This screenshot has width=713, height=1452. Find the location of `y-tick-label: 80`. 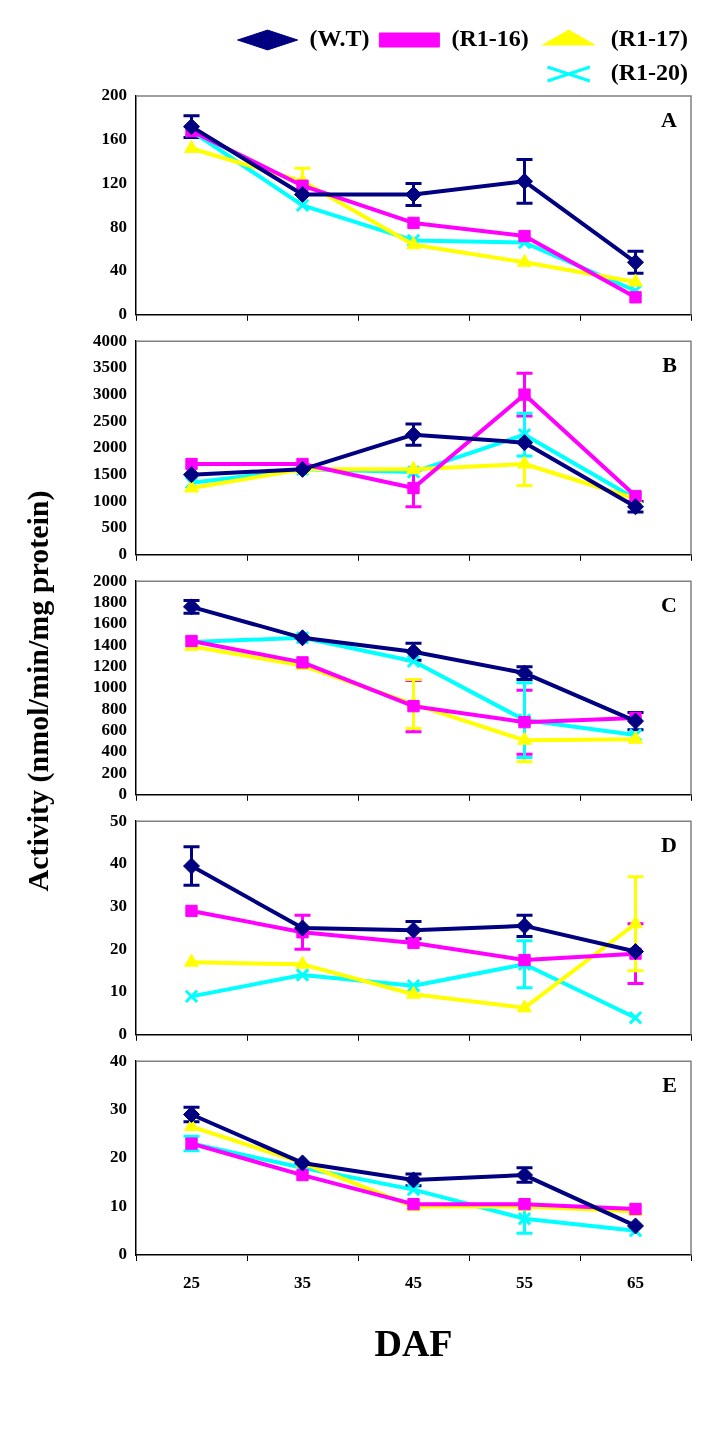

y-tick-label: 80 is located at coordinates (118, 226).